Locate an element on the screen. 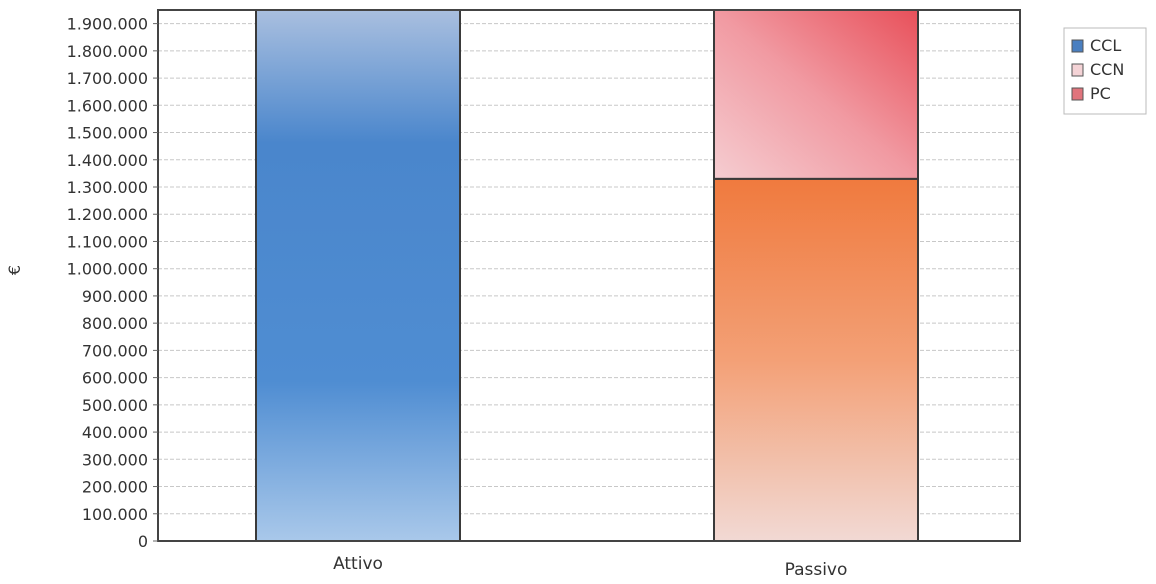  y-tick-label: 1.500.000 is located at coordinates (107, 133).